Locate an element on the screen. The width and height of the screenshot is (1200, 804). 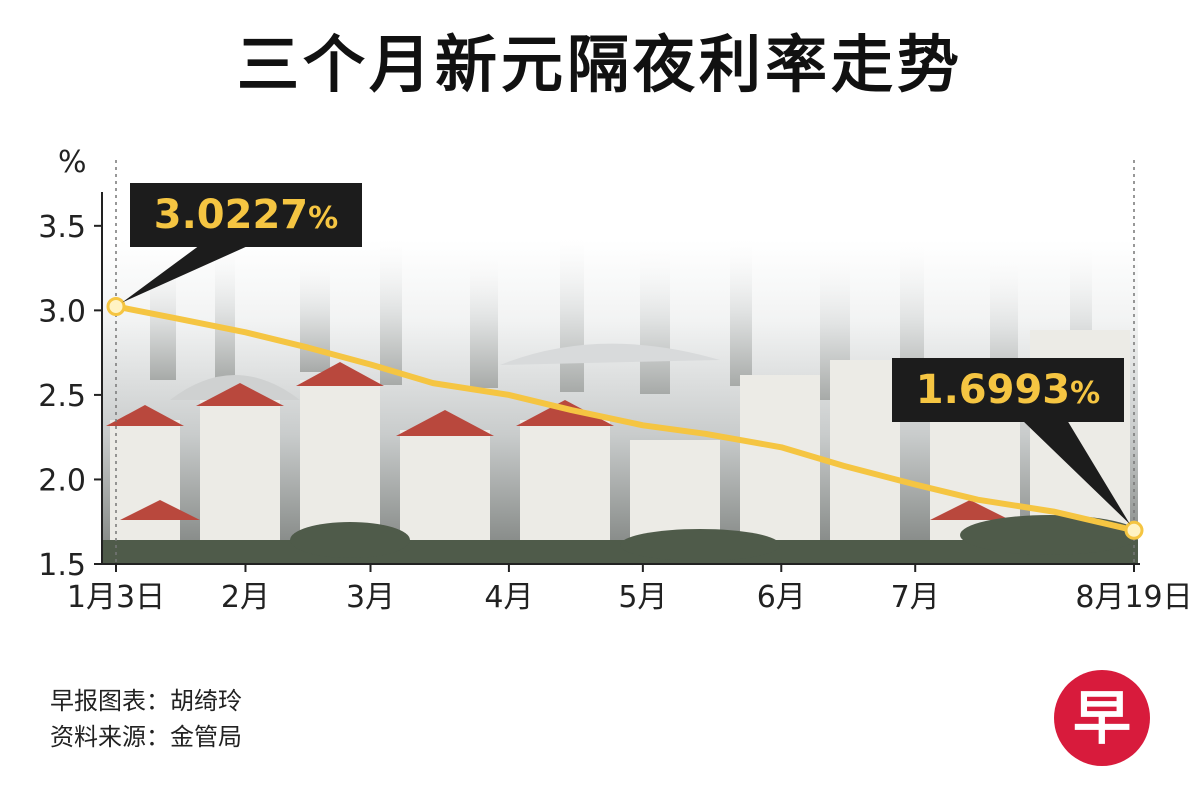
annotation-label: 3.0227% is located at coordinates (246, 215).